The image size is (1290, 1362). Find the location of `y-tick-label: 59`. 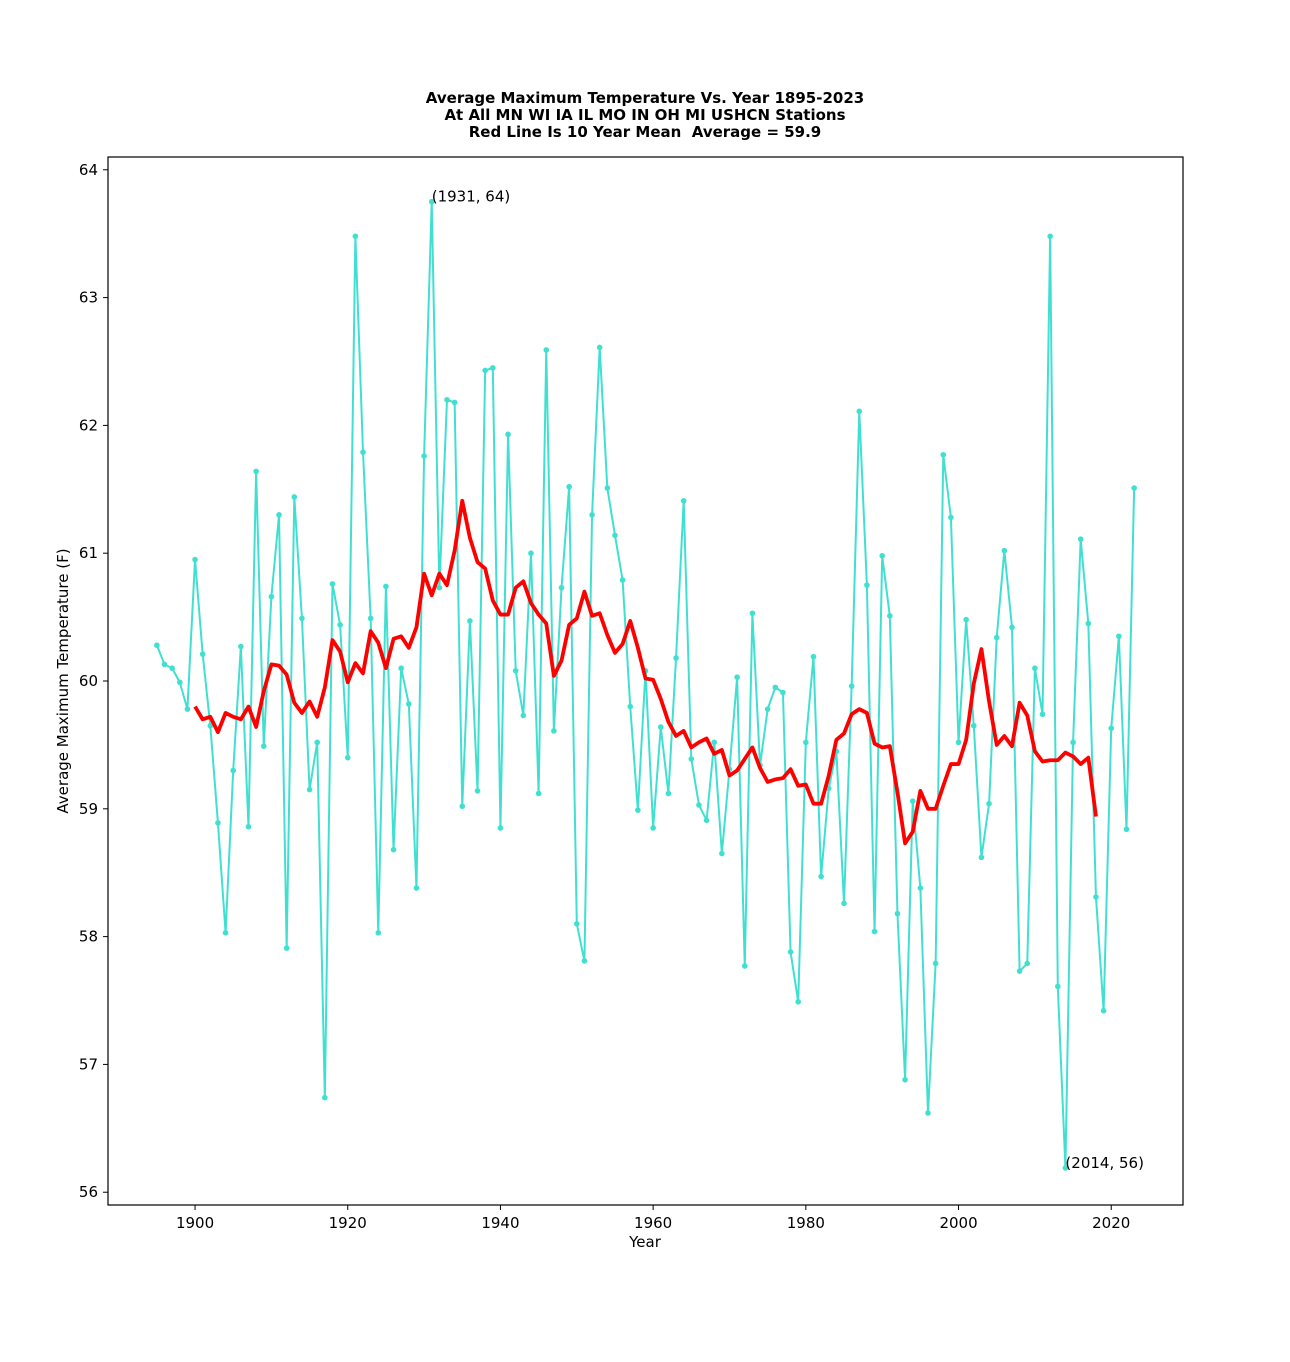

y-tick-label: 59 is located at coordinates (88, 809).